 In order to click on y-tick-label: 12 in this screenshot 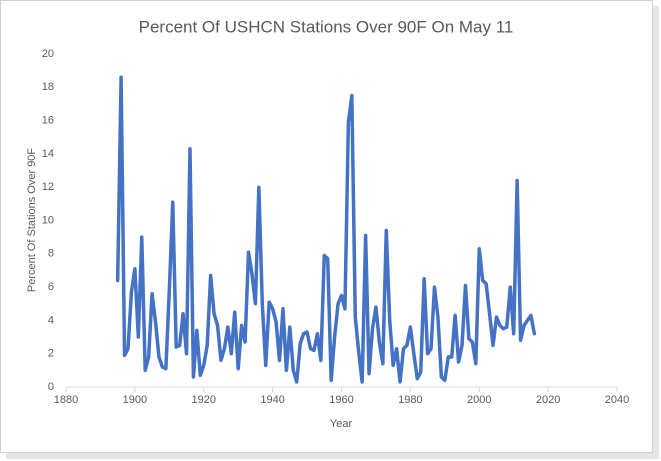, I will do `click(48, 187)`.